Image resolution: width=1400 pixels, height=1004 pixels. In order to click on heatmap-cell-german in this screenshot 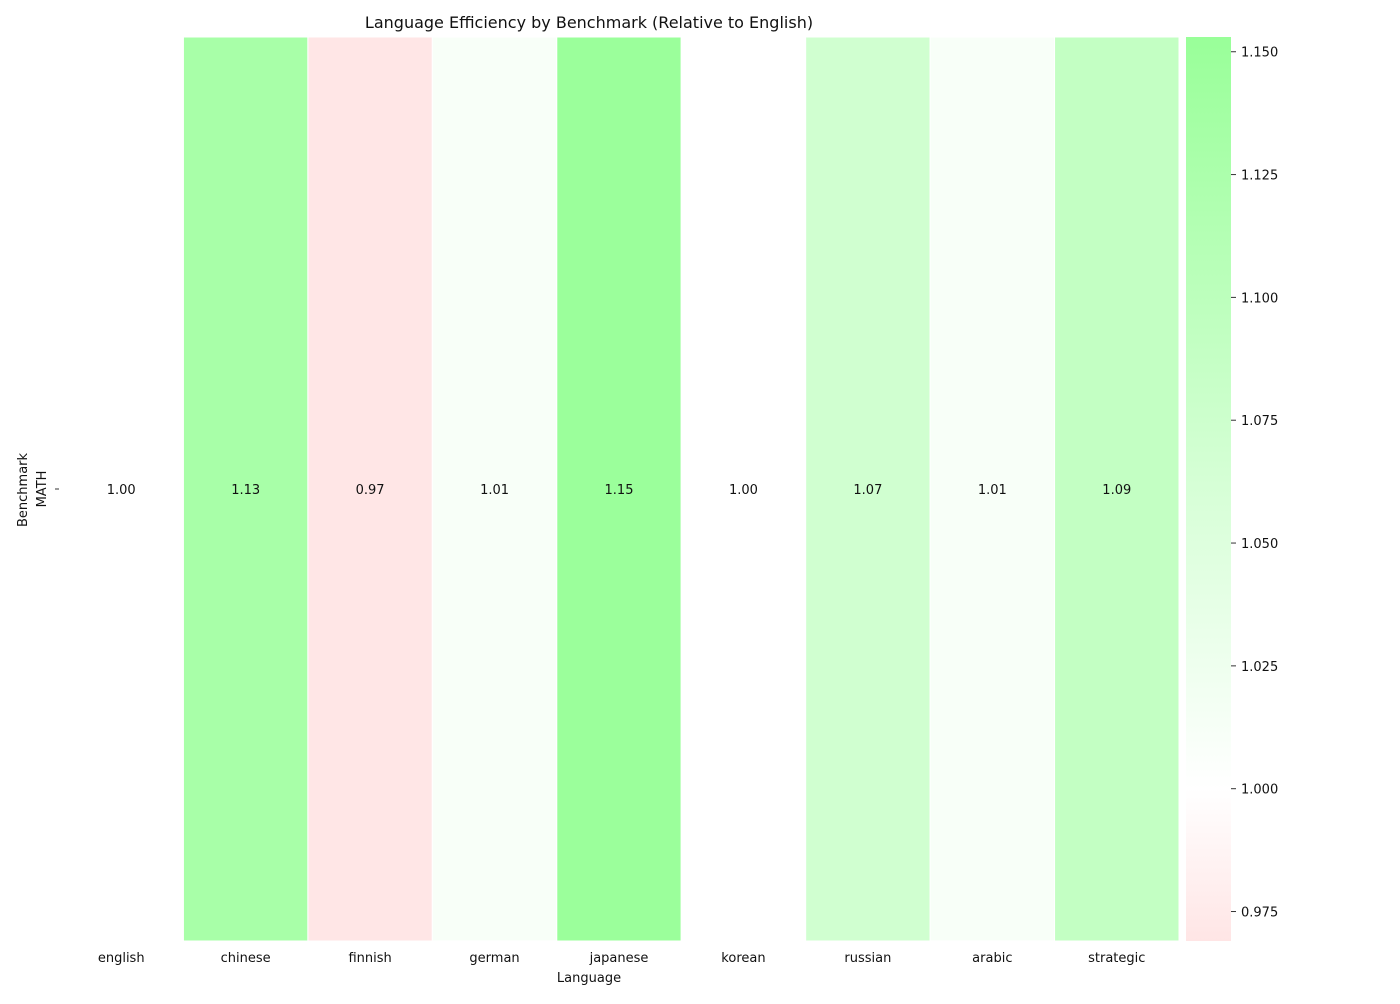, I will do `click(494, 489)`.